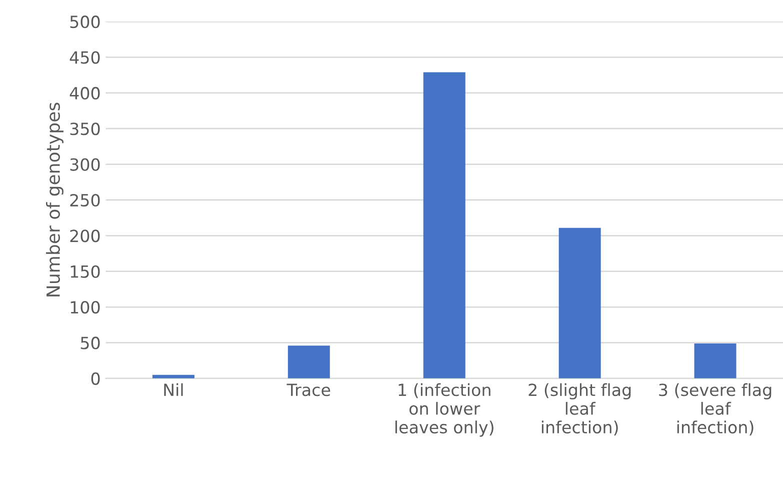 Image resolution: width=783 pixels, height=479 pixels. I want to click on x-tick-label: Nil, so click(173, 389).